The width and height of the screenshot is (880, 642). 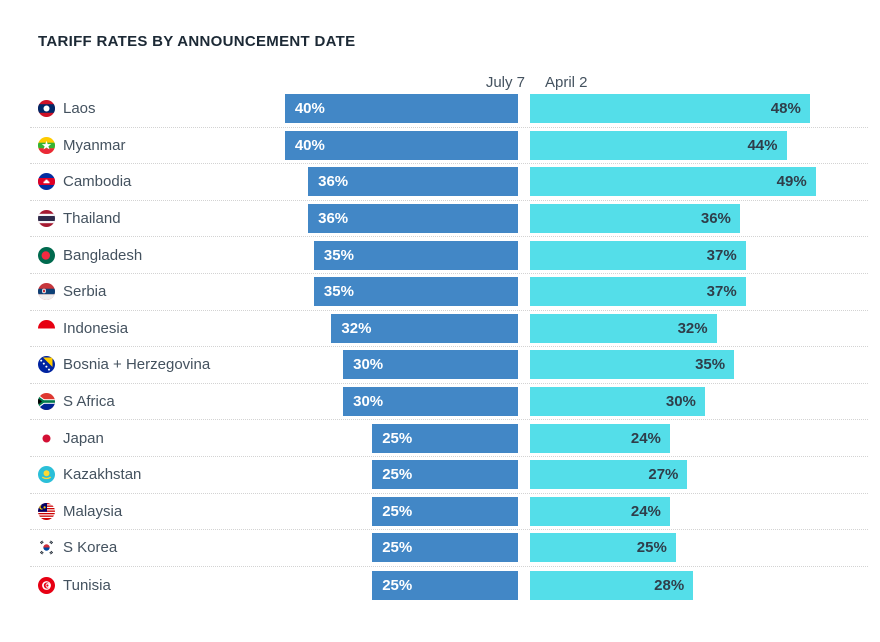 I want to click on table-row: Japan 25% 24%, so click(x=449, y=438).